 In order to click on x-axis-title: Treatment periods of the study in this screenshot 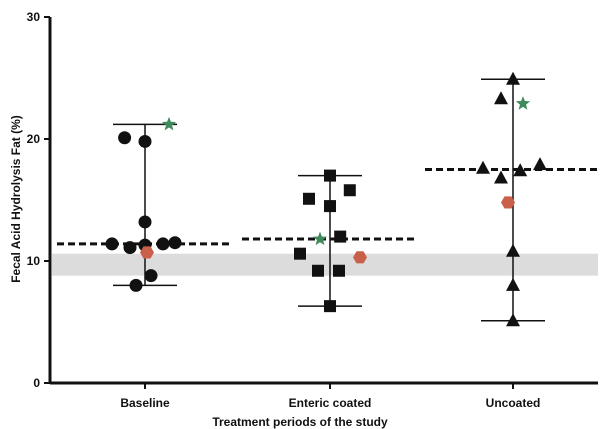, I will do `click(300, 422)`.